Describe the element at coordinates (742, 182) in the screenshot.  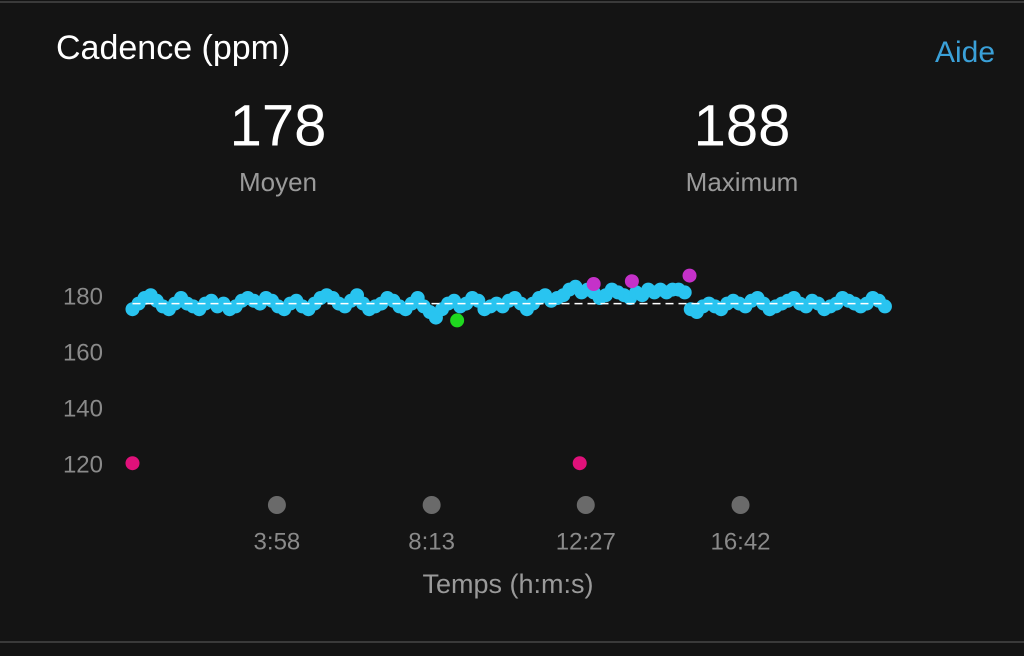
I see `stat-label: Maximum` at that location.